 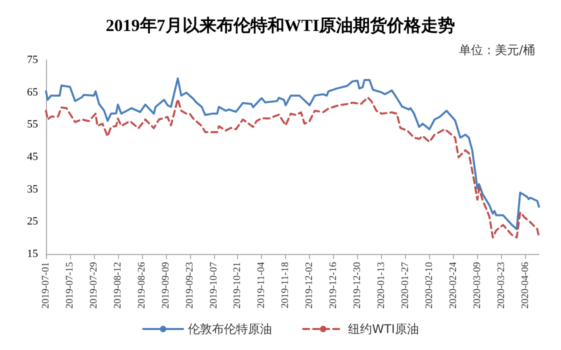 What do you see at coordinates (32, 254) in the screenshot?
I see `y-tick-label: 15` at bounding box center [32, 254].